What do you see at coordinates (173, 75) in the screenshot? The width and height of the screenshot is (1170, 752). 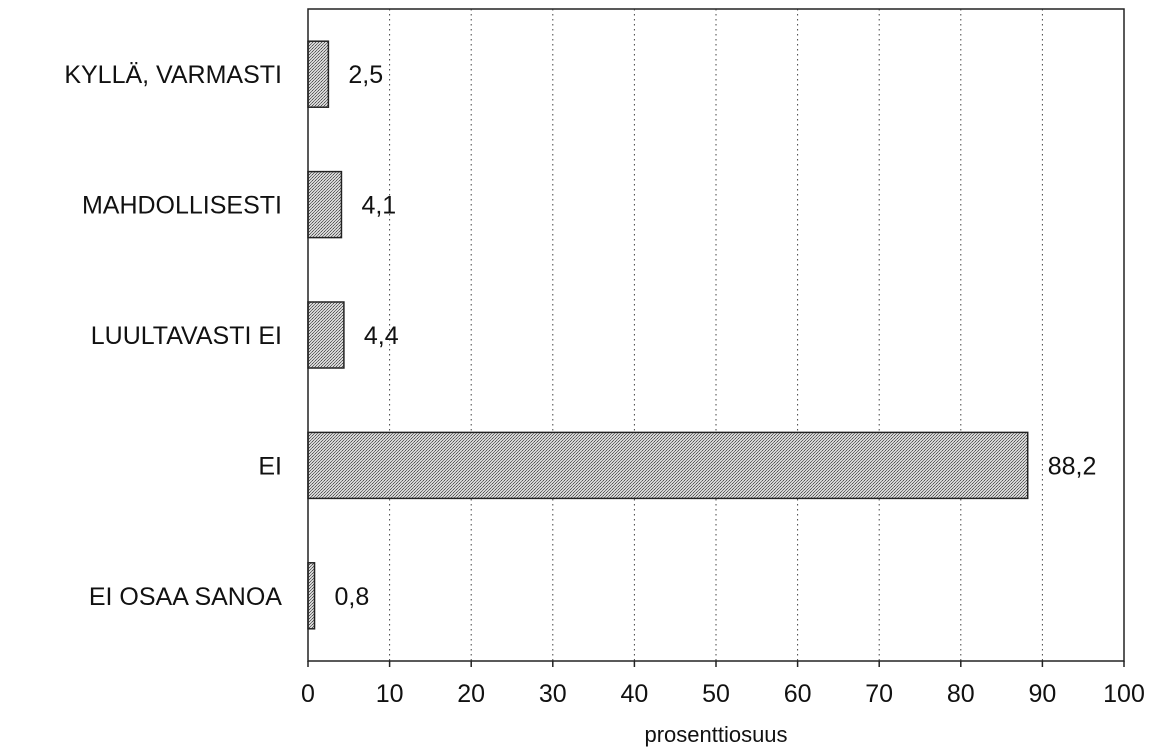 I see `category-label: KYLLÄ, VARMASTI` at bounding box center [173, 75].